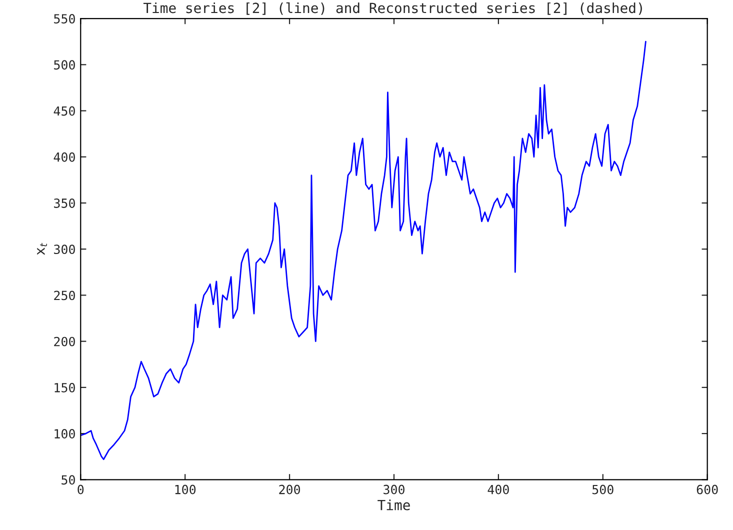  Describe the element at coordinates (707, 489) in the screenshot. I see `x-tick-label: 600` at that location.